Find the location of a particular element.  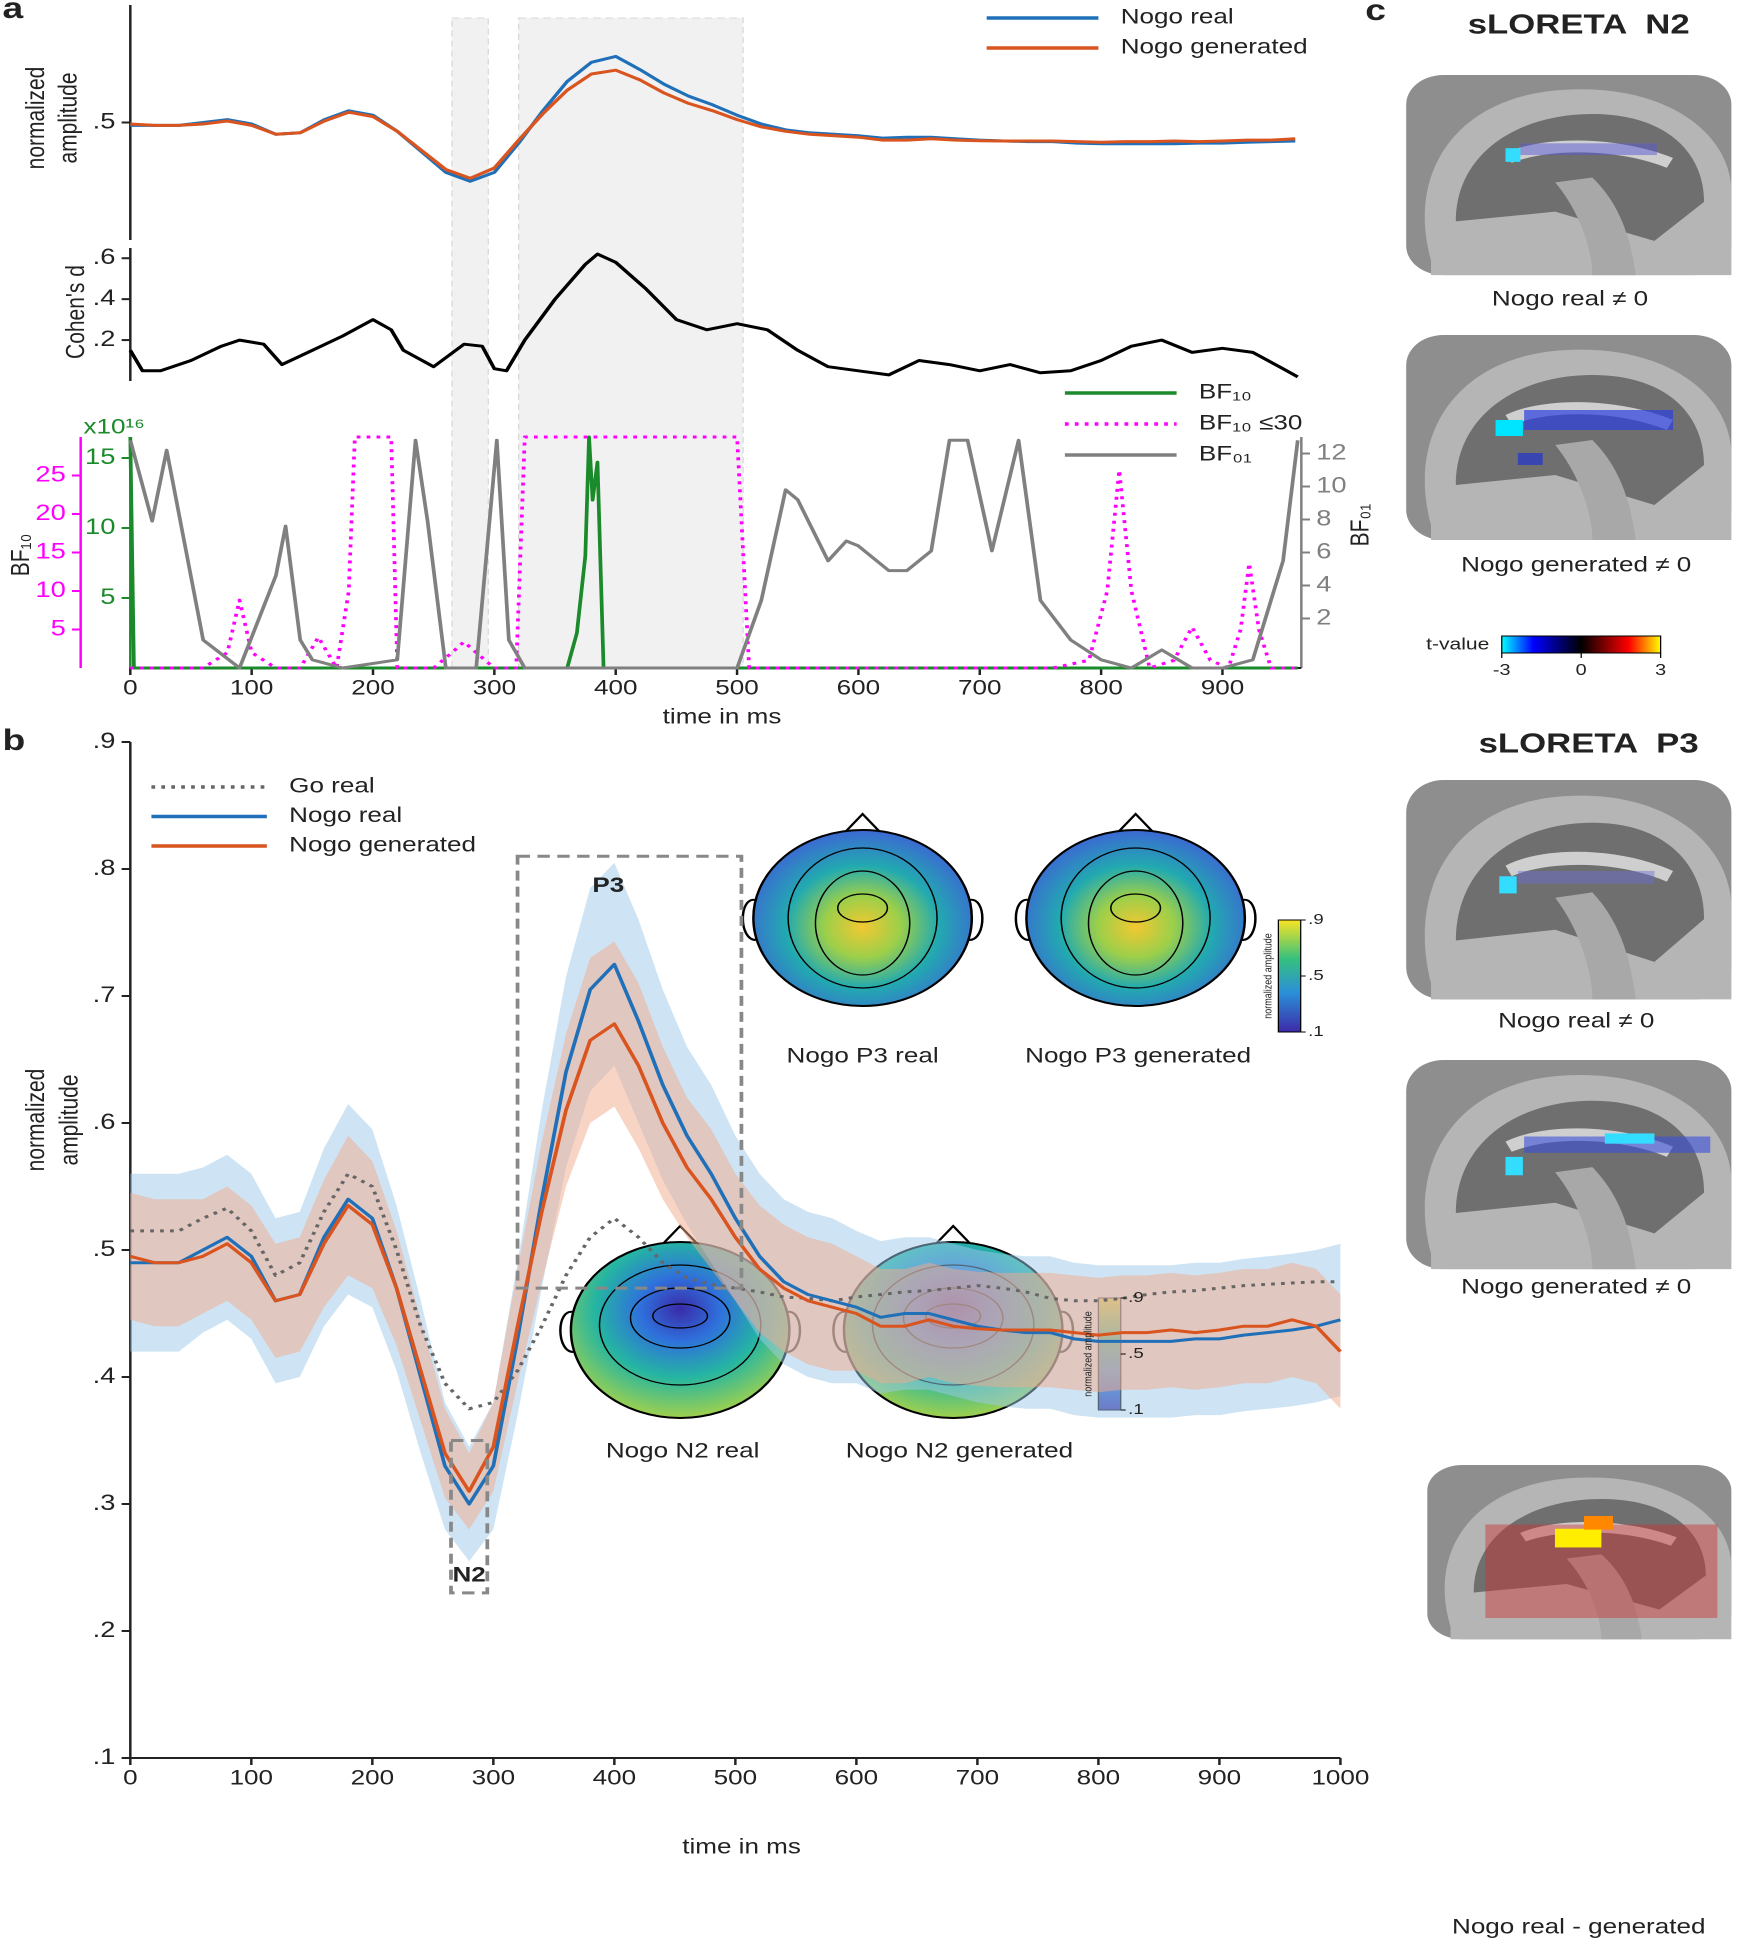

y-tick-label: 2 is located at coordinates (1323, 618).